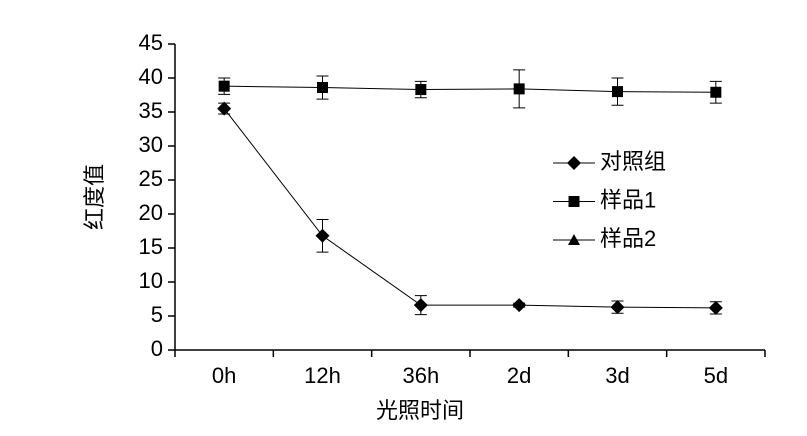  I want to click on x-axis-label: 光照时间, so click(420, 410).